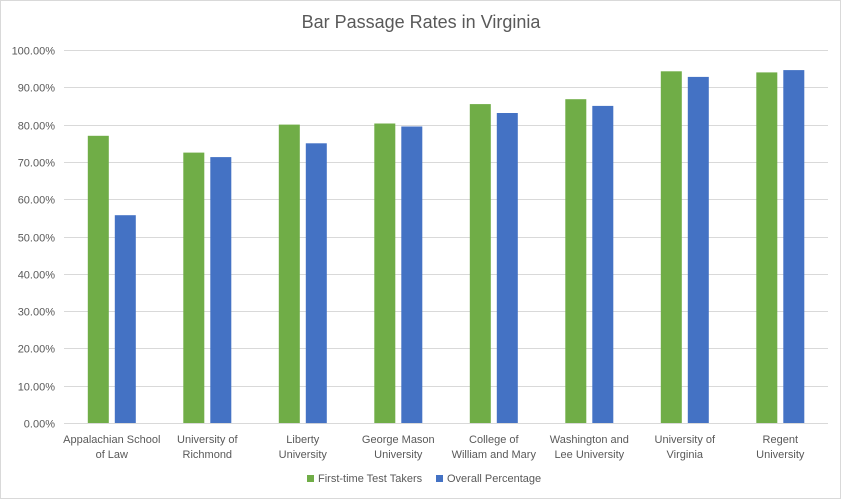  I want to click on x-tick-label: Appalachian School of Law, so click(111, 447).